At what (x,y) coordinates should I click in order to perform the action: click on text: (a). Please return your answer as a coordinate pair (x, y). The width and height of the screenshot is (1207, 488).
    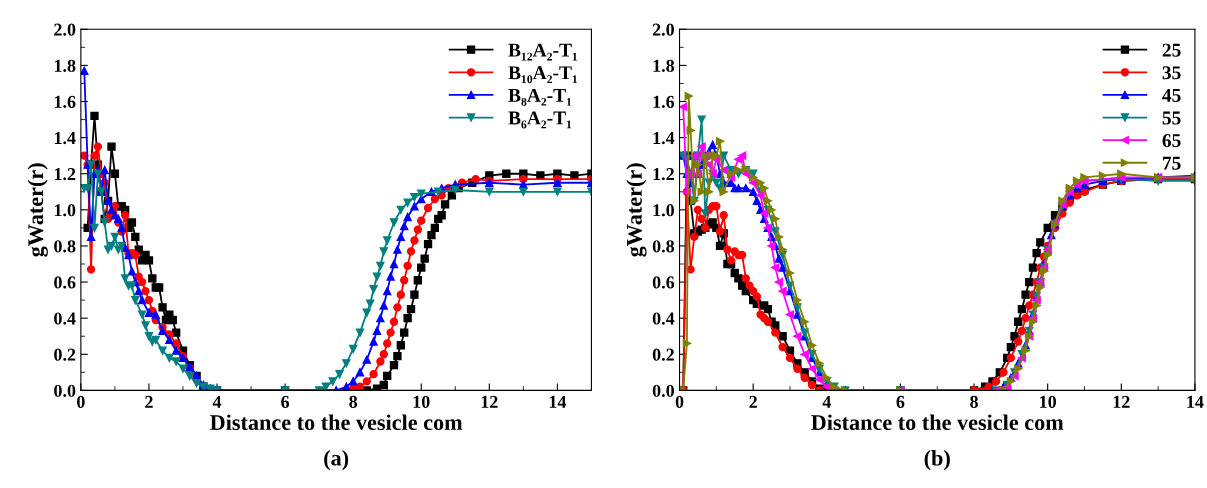
    Looking at the image, I should click on (336, 460).